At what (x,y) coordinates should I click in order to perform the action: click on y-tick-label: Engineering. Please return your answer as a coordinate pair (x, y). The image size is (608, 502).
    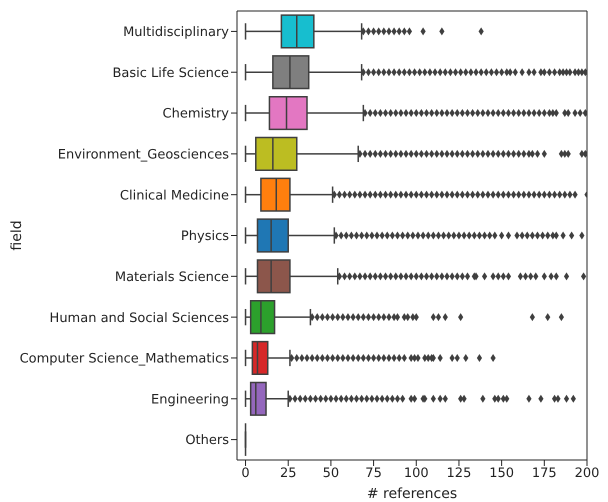
    Looking at the image, I should click on (190, 400).